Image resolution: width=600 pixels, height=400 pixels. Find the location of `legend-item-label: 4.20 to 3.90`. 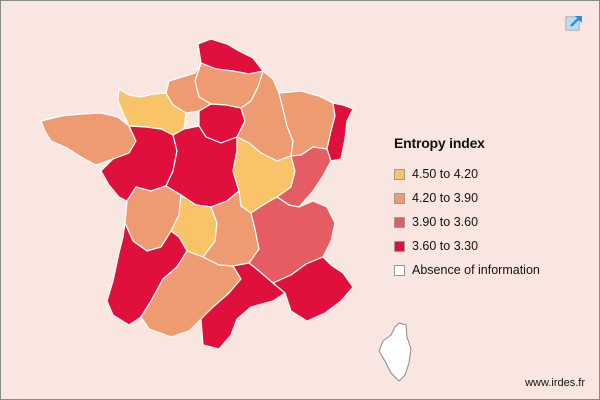

legend-item-label: 4.20 to 3.90 is located at coordinates (445, 198).